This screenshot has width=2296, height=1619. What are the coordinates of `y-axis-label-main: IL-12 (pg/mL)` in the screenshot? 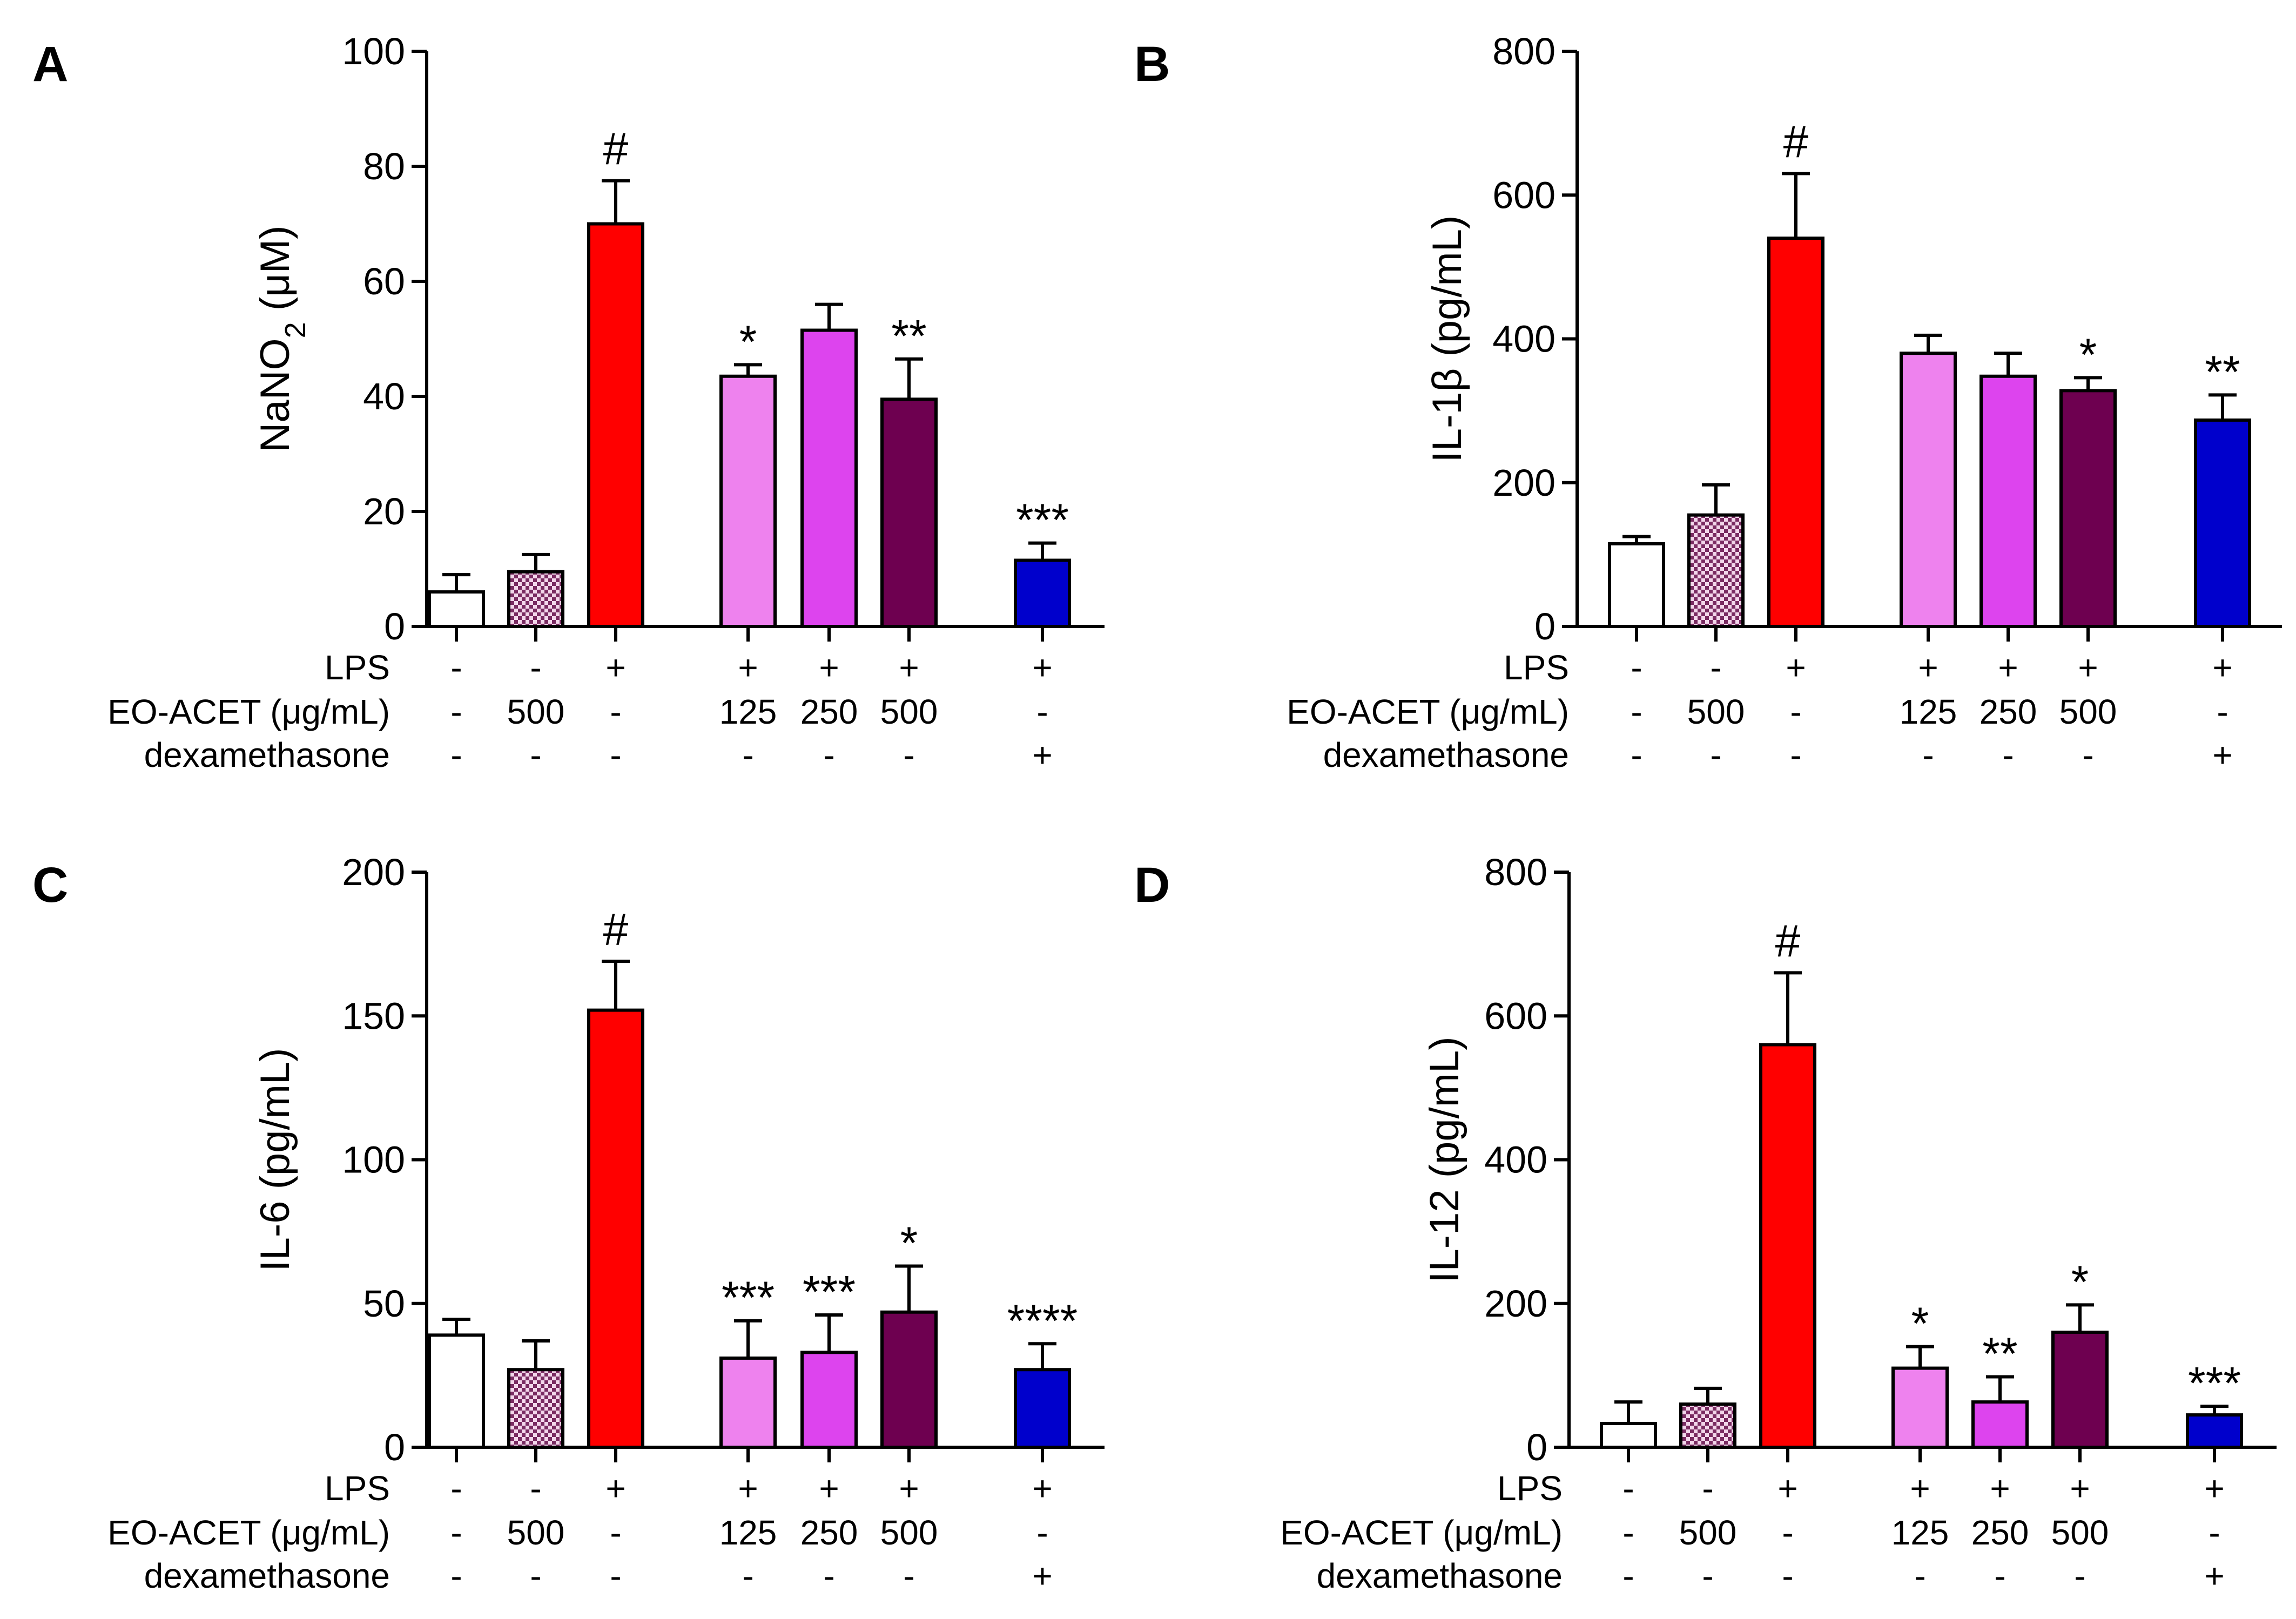 It's located at (1444, 1159).